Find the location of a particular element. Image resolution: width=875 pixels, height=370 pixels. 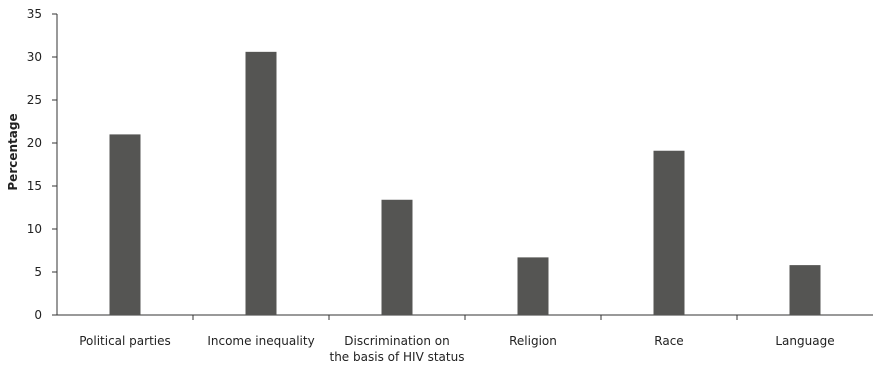

x-tick-label: Race is located at coordinates (668, 341).